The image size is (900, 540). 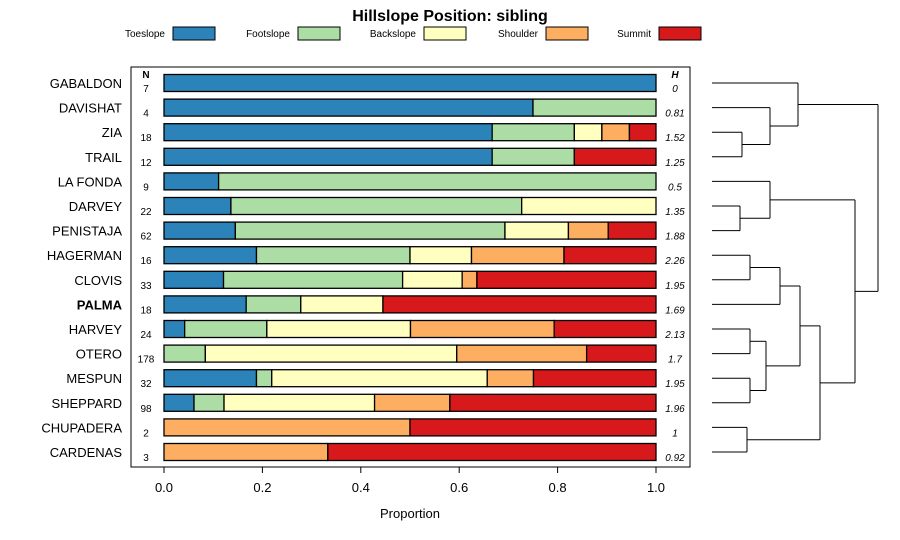 I want to click on h-value: 1.96, so click(x=675, y=409).